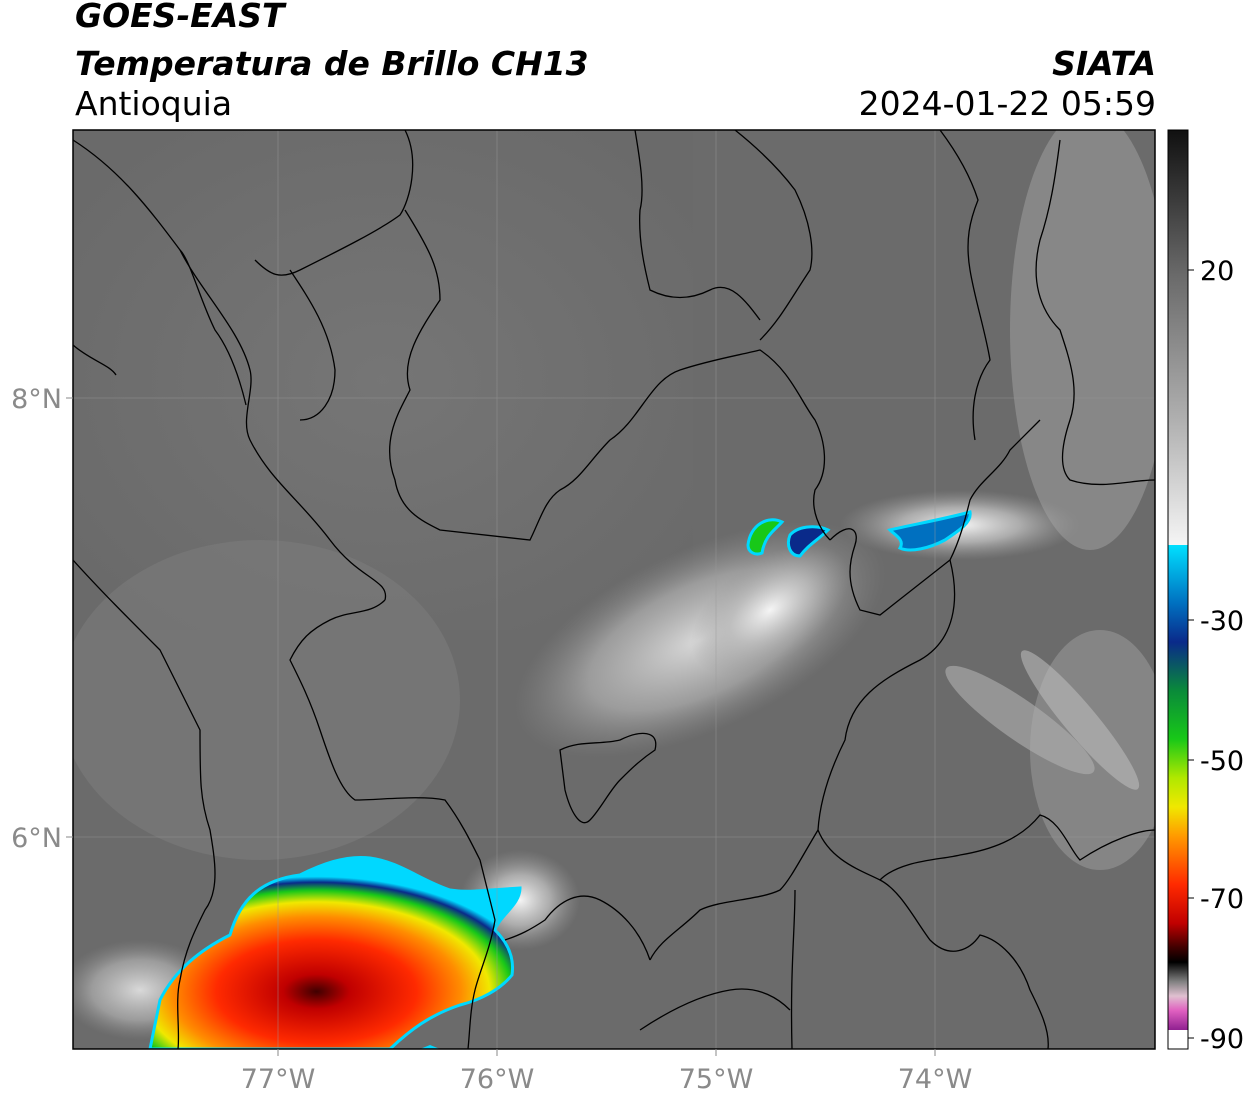 The image size is (1252, 1099). I want to click on colorbar-tick-label: -70, so click(1222, 899).